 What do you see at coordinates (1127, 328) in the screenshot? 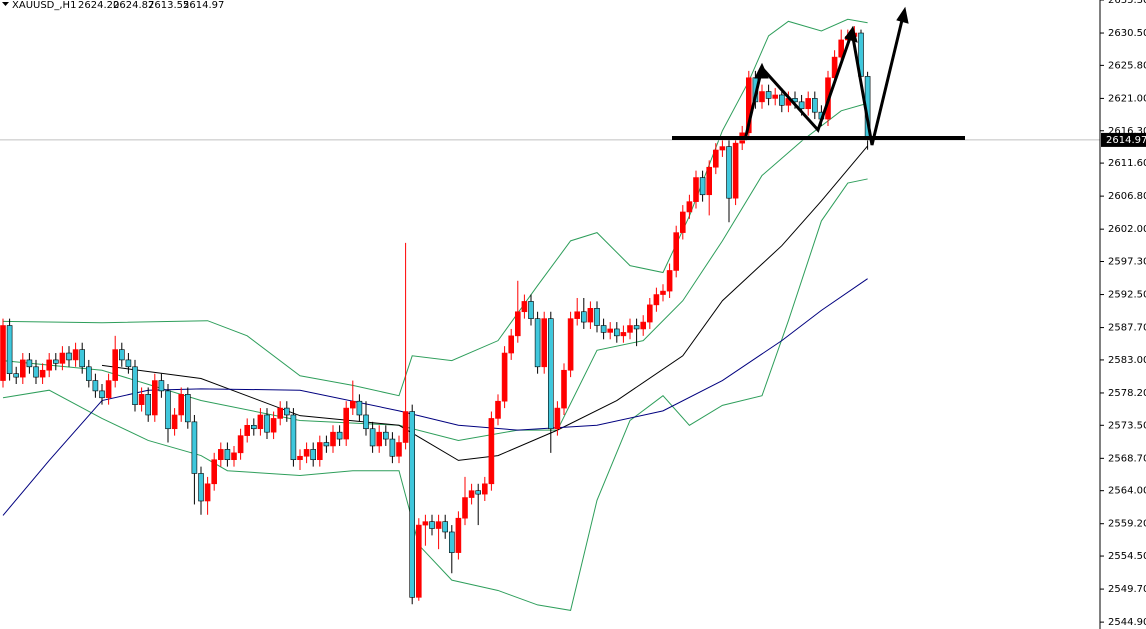
I see `y-tick-label: 2587.70` at bounding box center [1127, 328].